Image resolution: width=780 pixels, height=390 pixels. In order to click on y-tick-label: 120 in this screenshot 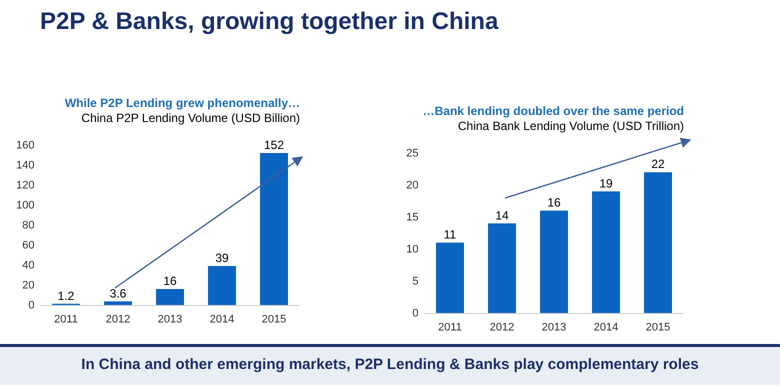, I will do `click(25, 186)`.